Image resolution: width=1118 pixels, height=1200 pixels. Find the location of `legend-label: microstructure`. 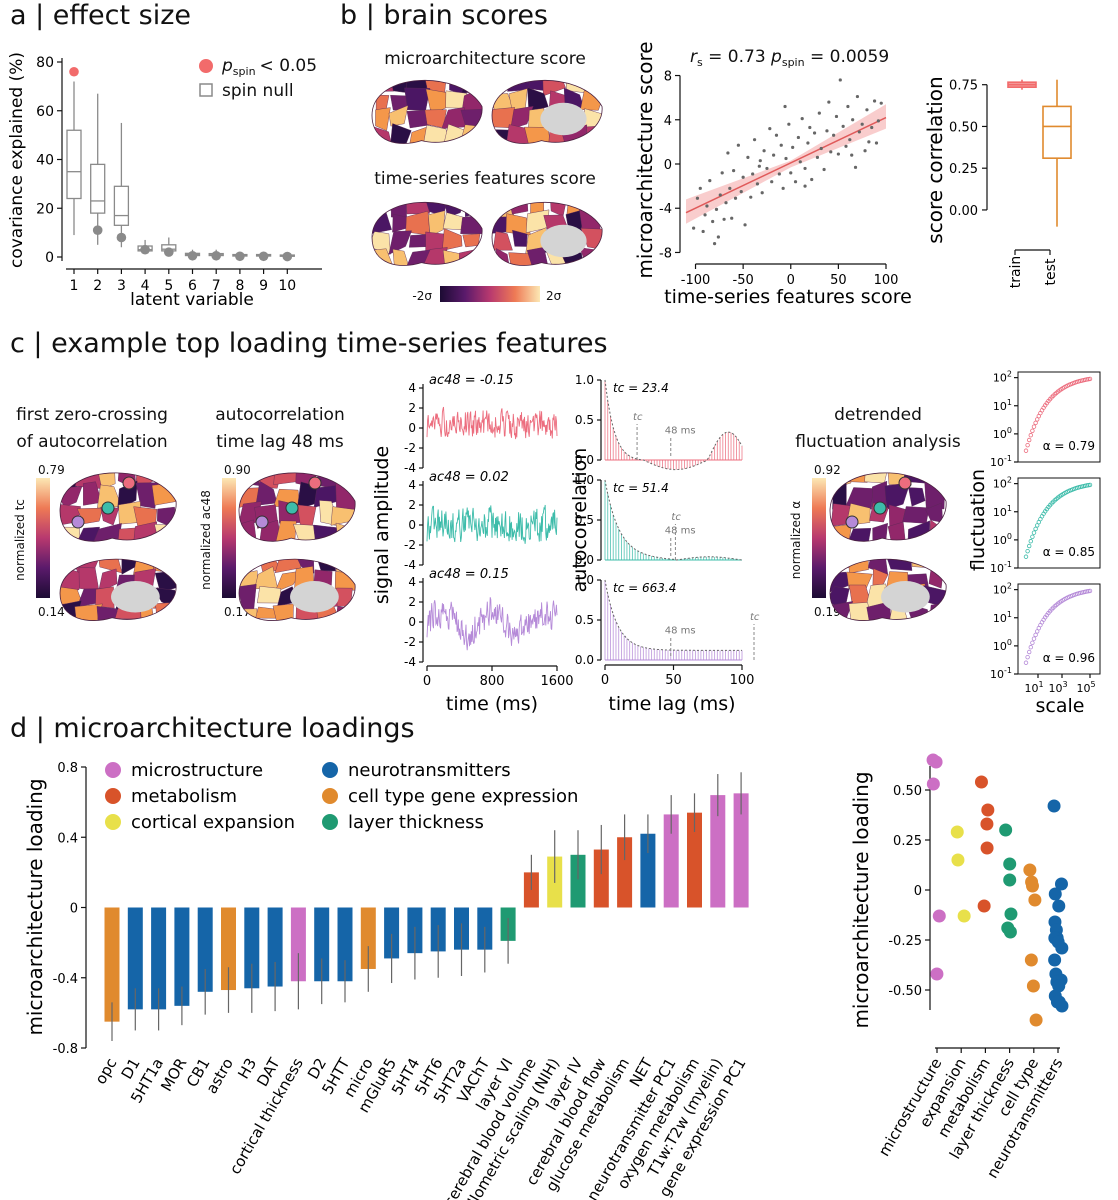

legend-label: microstructure is located at coordinates (197, 770).